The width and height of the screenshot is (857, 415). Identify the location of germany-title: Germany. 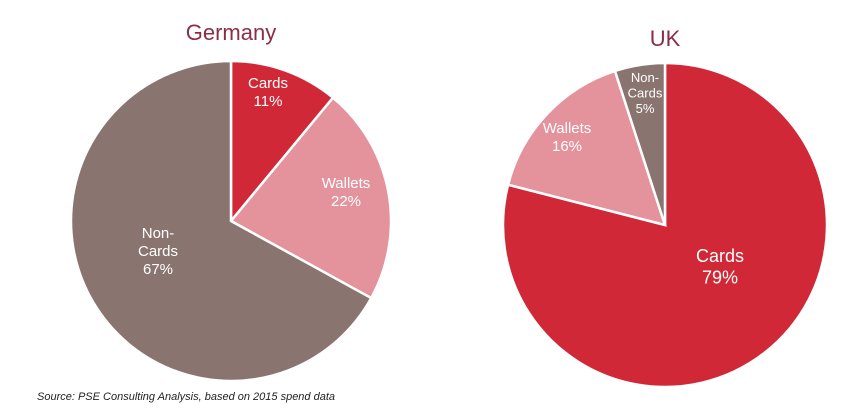
(231, 32).